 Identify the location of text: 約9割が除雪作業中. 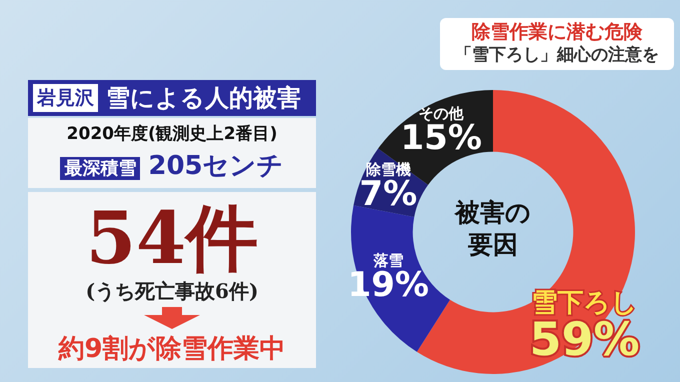
(172, 349).